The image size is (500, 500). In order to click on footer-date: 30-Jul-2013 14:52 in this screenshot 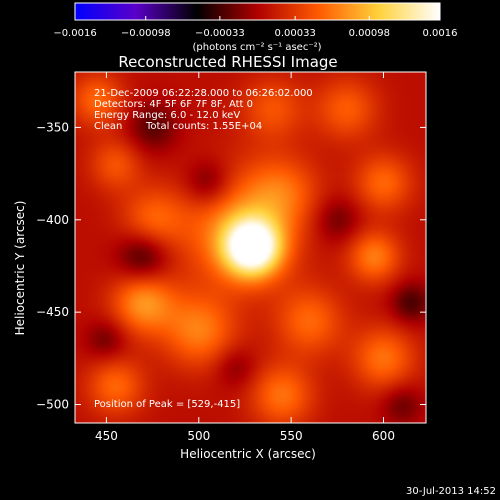, I will do `click(451, 491)`.